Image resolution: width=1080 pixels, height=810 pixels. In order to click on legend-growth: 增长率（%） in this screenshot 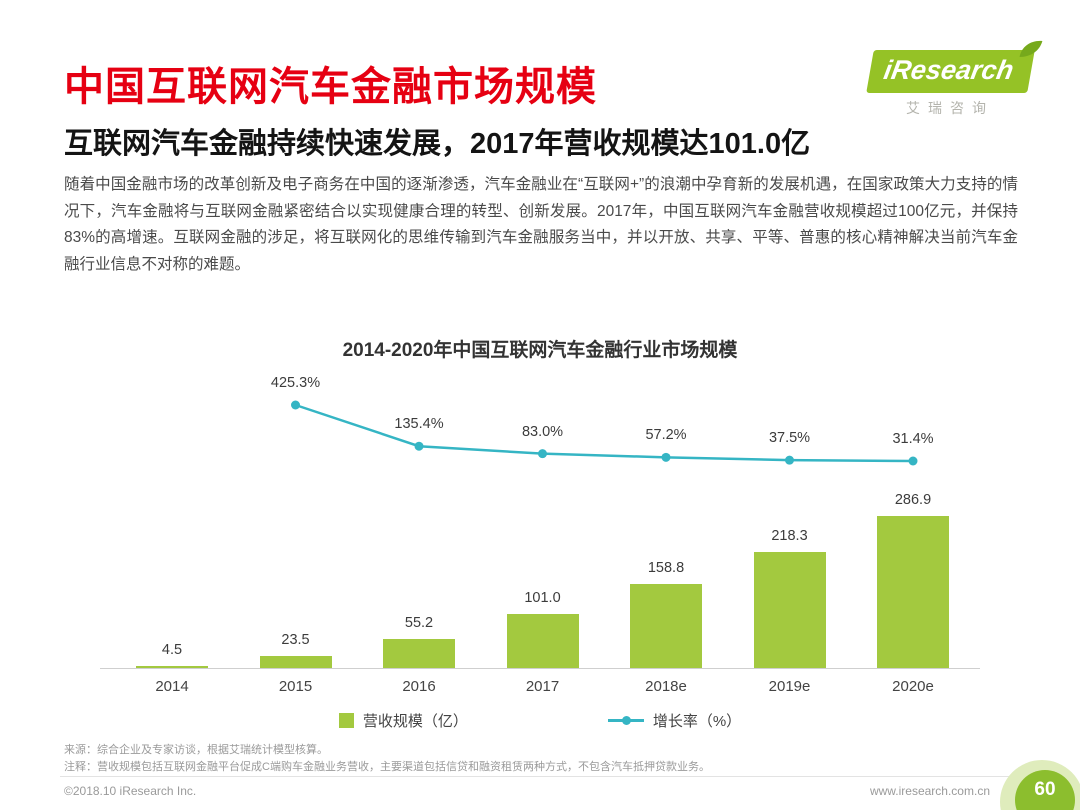, I will do `click(674, 720)`.